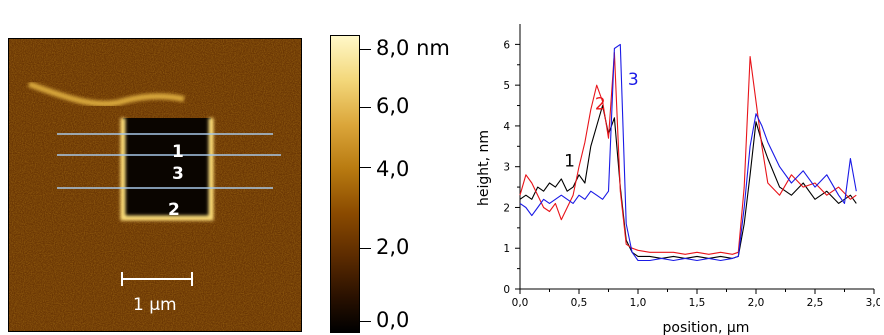 This screenshot has width=884, height=335. I want to click on x-tick-label: 2,0, so click(756, 303).